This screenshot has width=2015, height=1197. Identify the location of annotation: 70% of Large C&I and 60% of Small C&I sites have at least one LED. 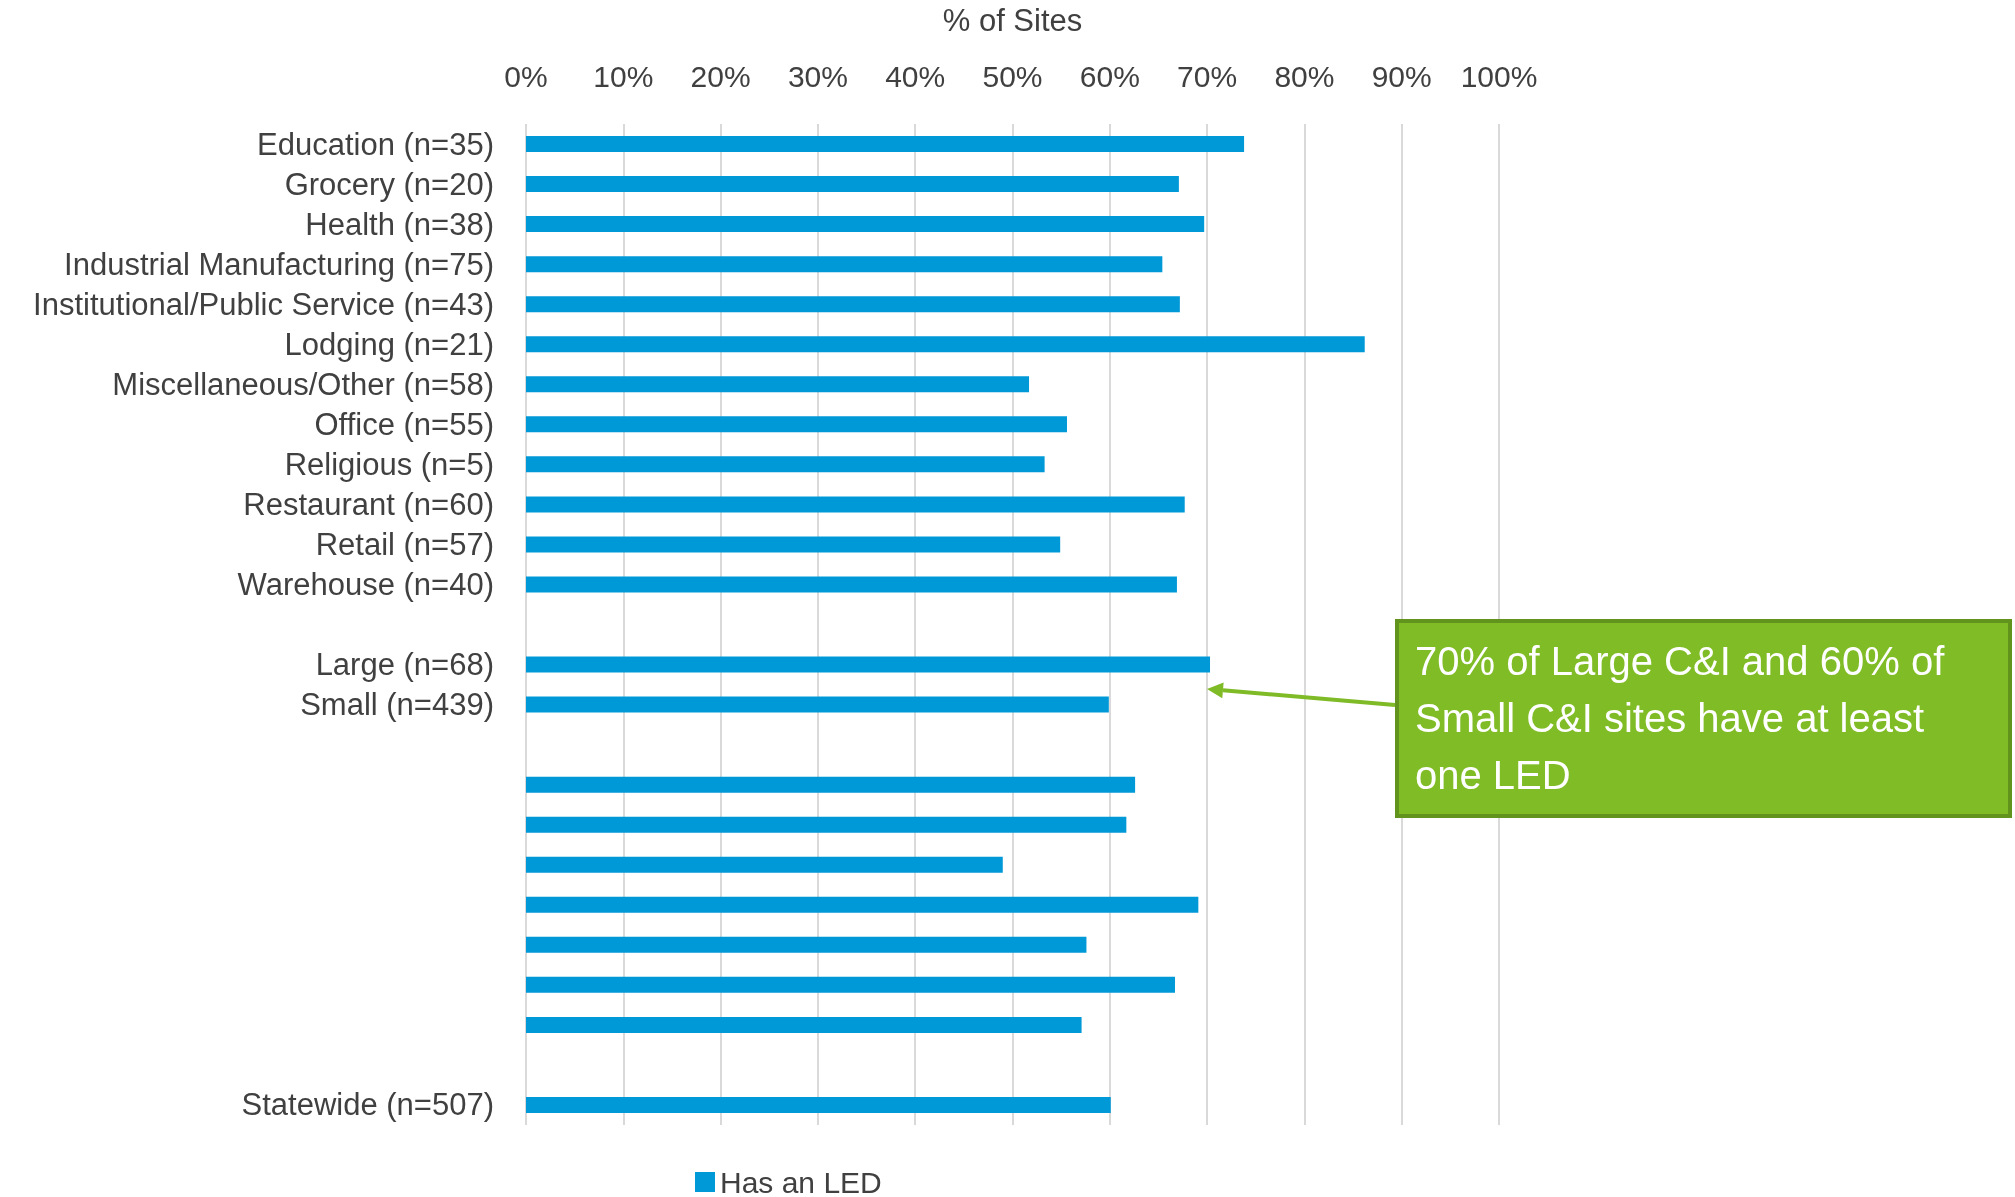
(1703, 718).